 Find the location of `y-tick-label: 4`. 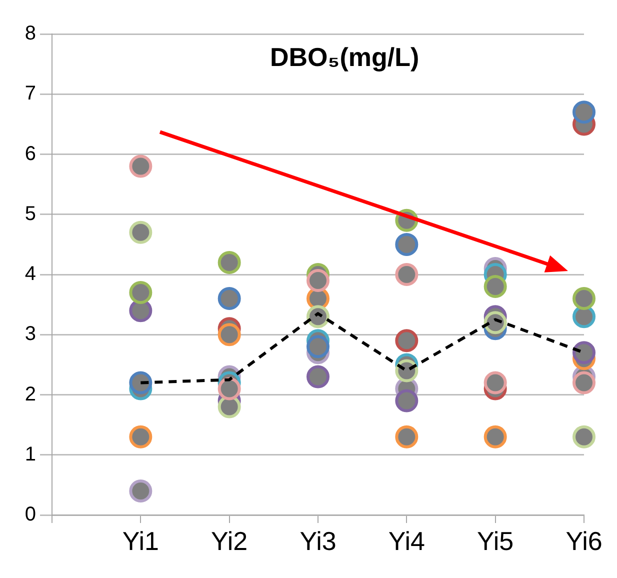

y-tick-label: 4 is located at coordinates (30, 274).